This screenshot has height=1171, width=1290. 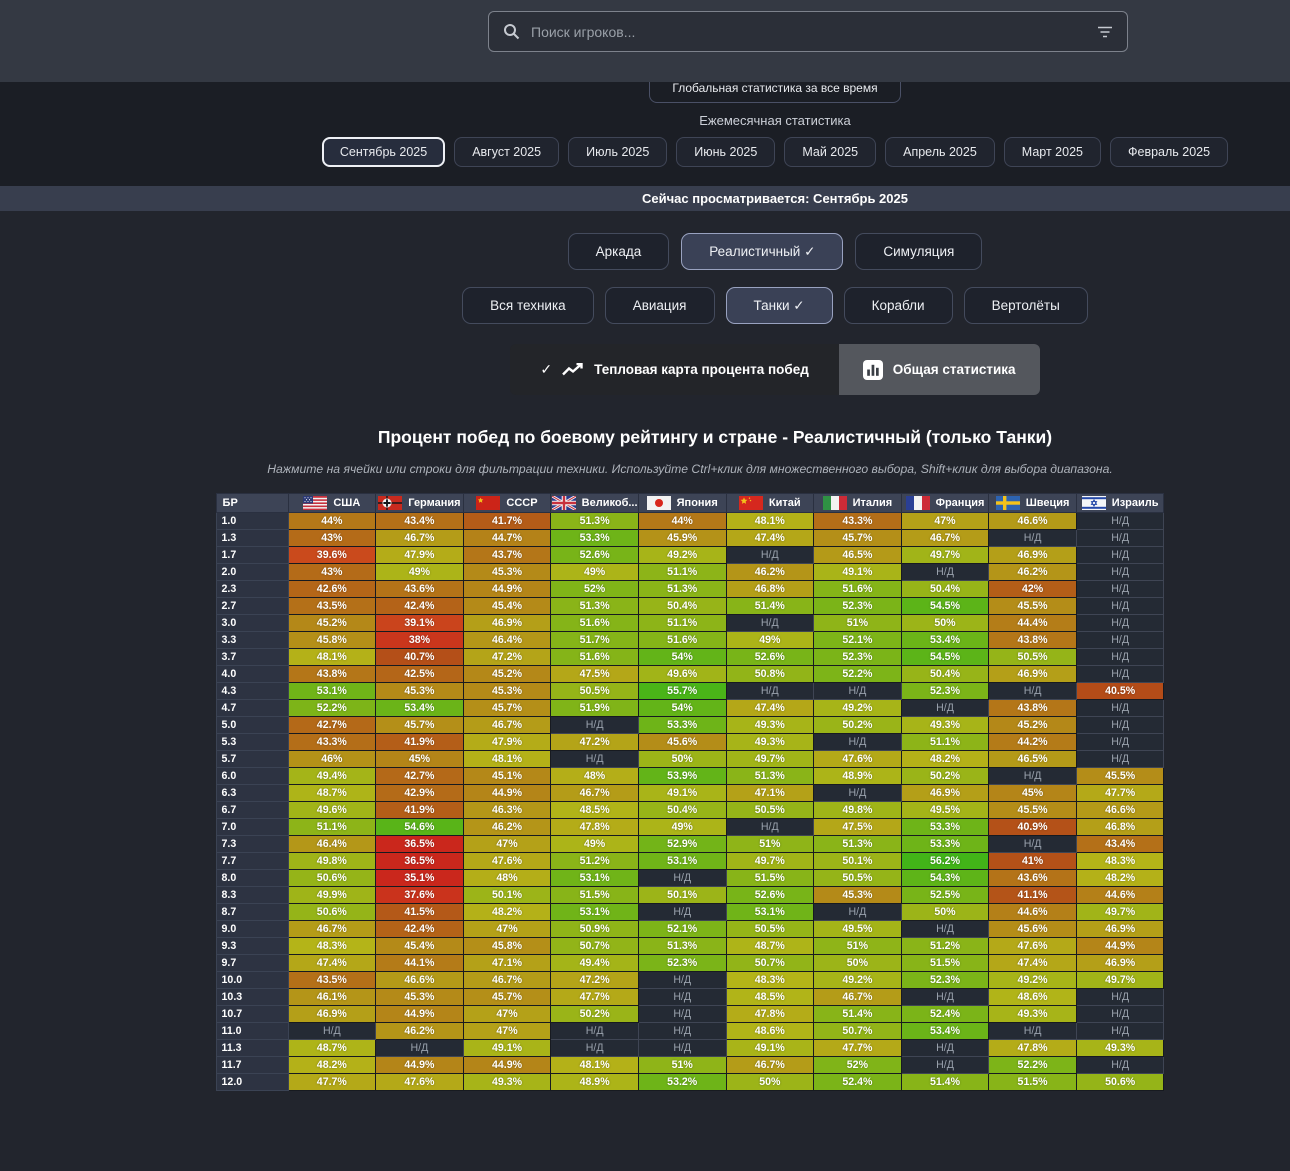 I want to click on br-cell: 10.7, so click(x=252, y=1014).